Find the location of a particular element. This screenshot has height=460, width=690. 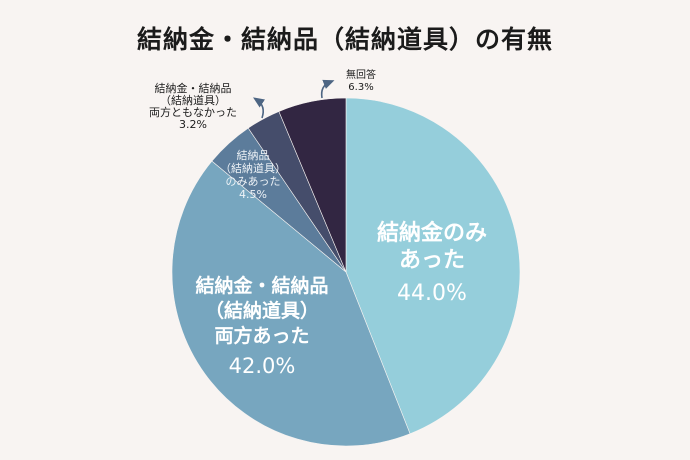

slice-value-label: 6.3% is located at coordinates (360, 87).